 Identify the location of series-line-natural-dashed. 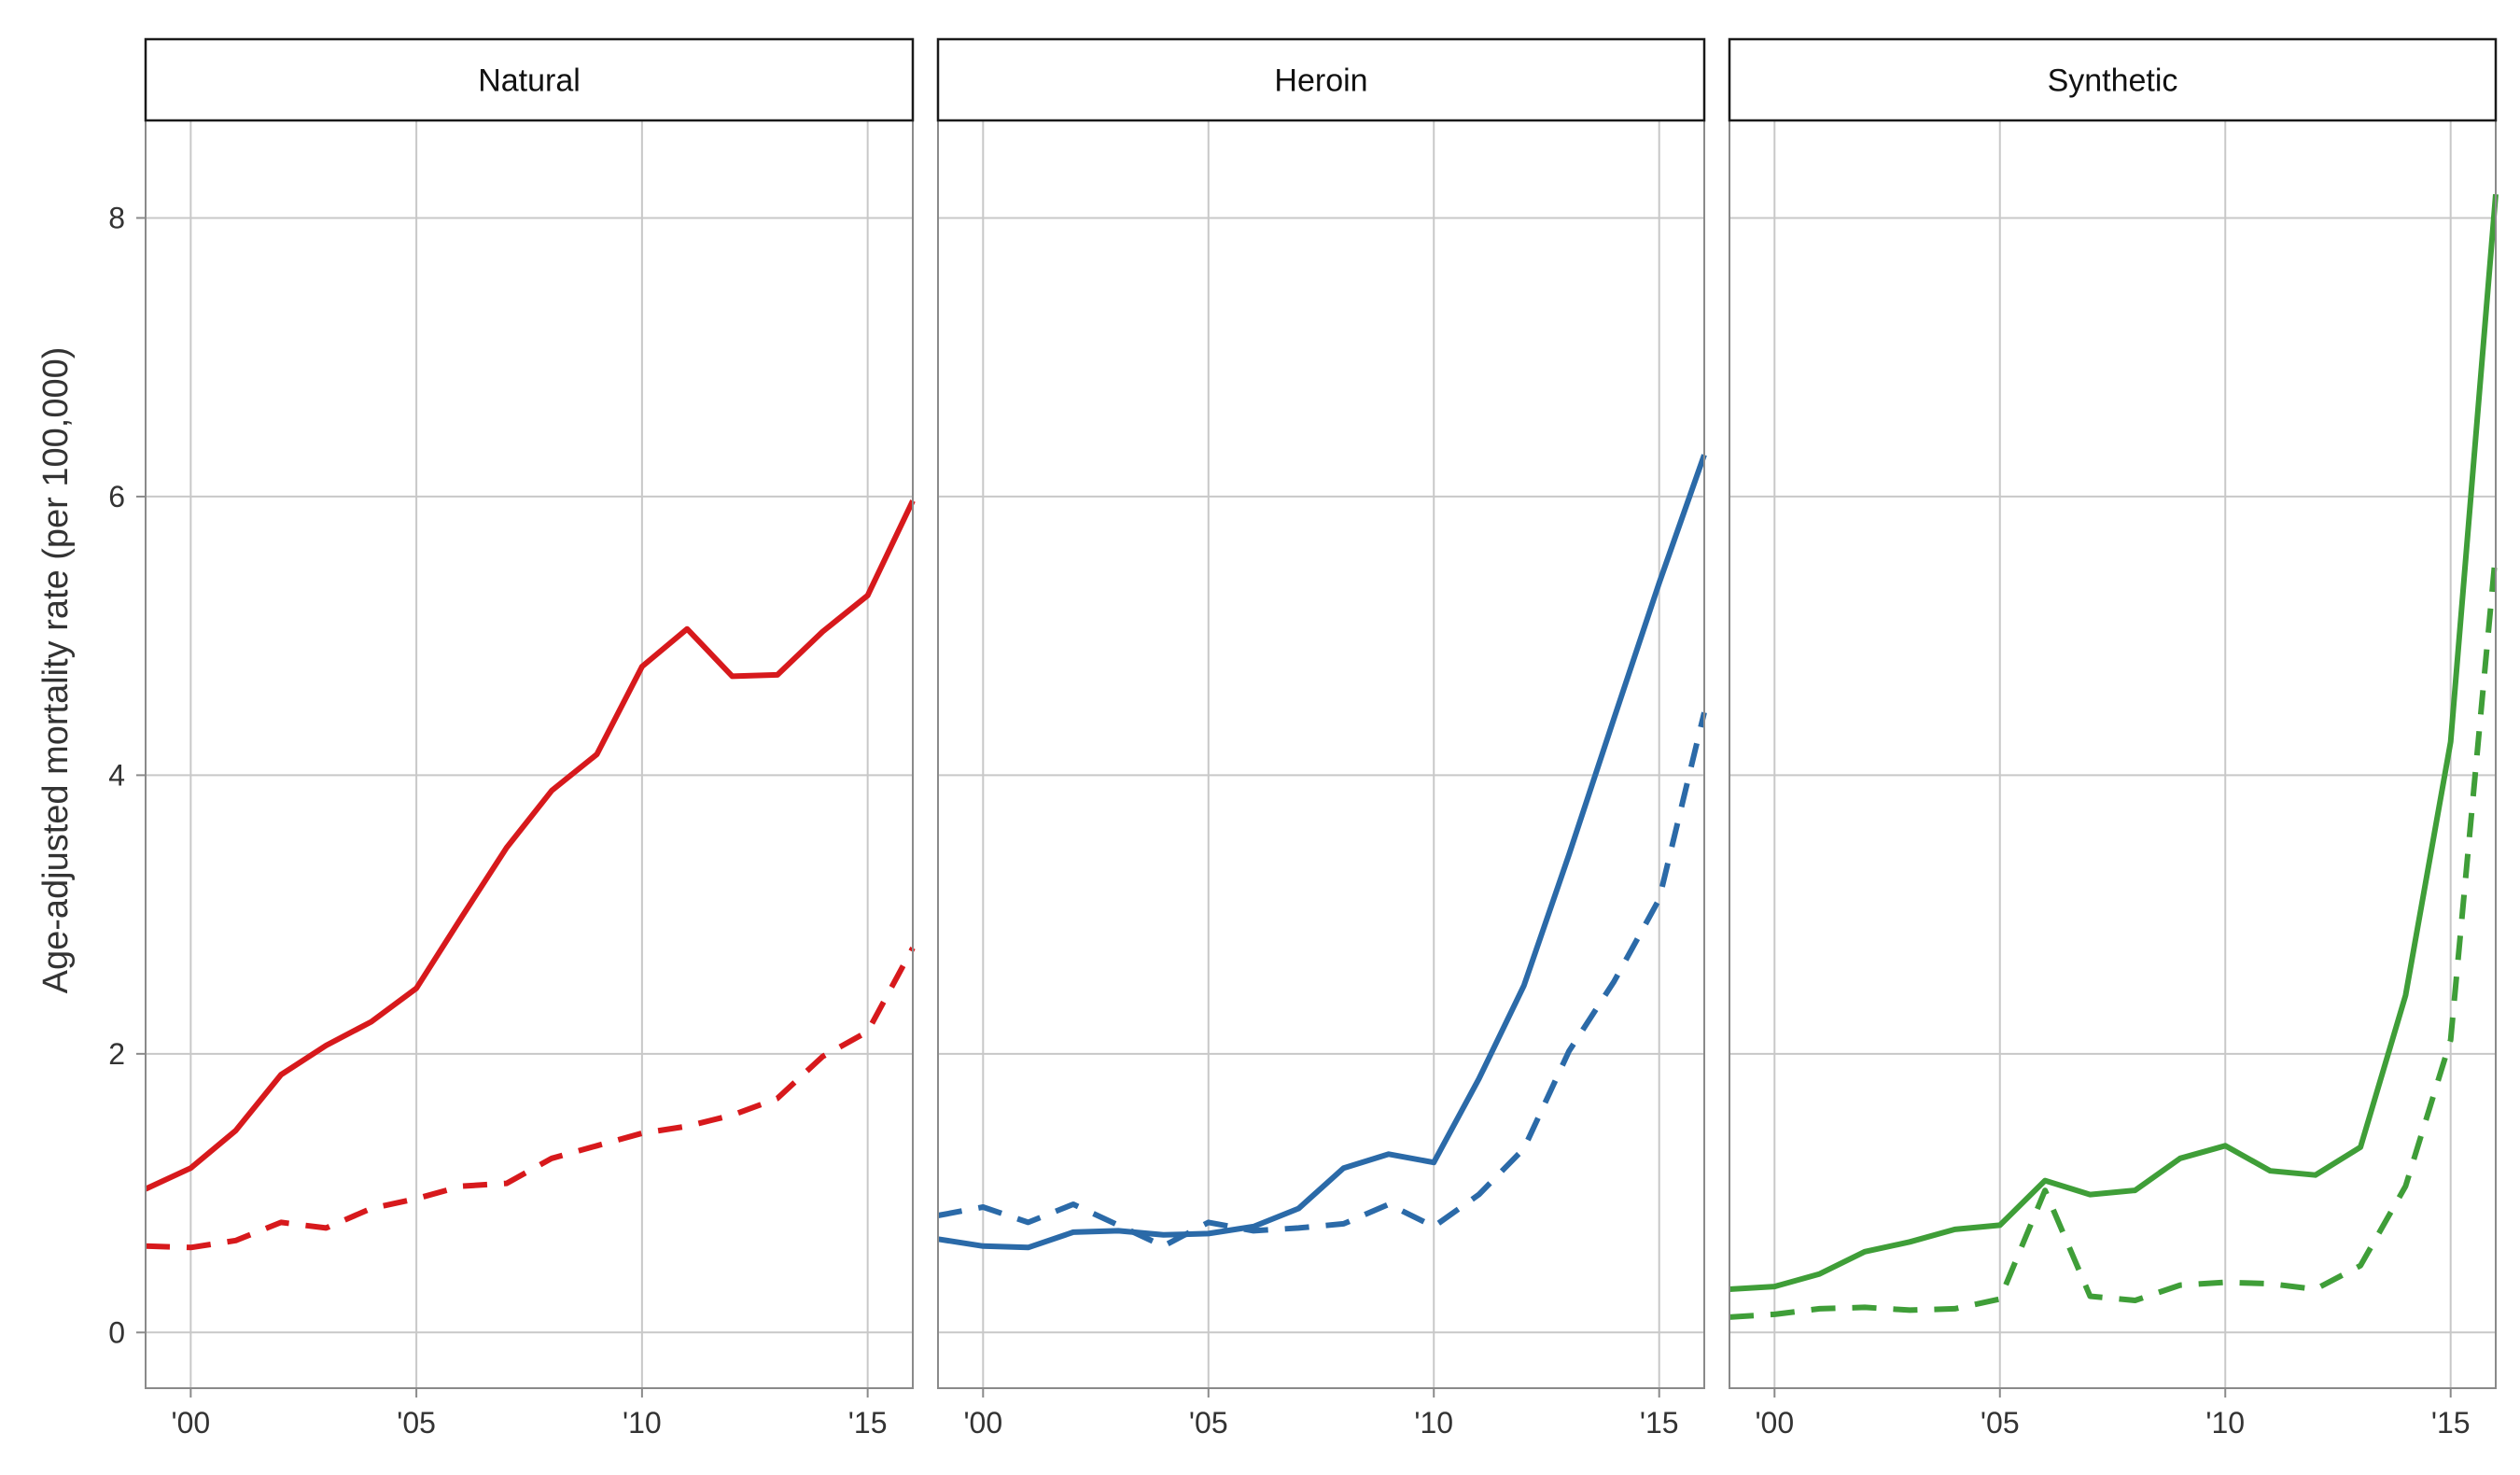
(530, 1098).